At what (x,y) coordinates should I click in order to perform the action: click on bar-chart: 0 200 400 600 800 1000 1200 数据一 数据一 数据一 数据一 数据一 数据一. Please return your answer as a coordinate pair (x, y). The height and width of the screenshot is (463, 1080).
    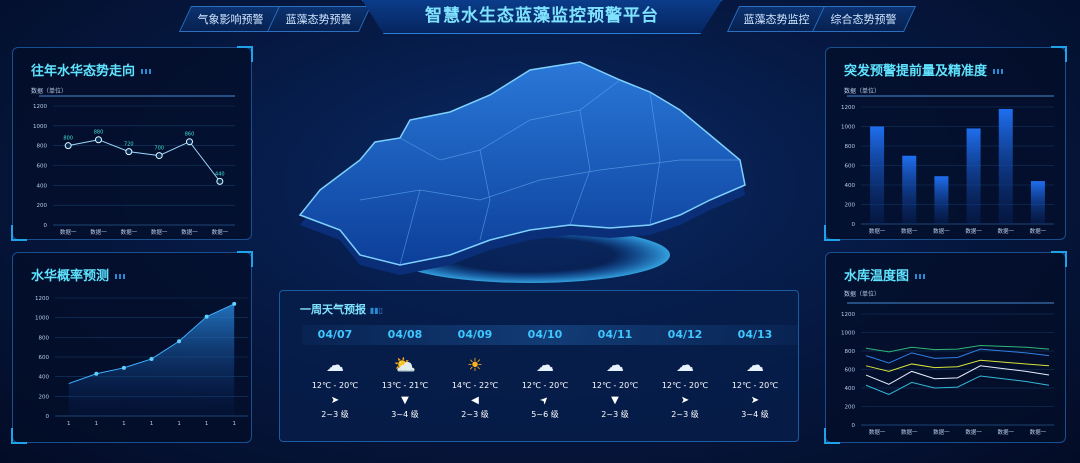
    Looking at the image, I should click on (946, 144).